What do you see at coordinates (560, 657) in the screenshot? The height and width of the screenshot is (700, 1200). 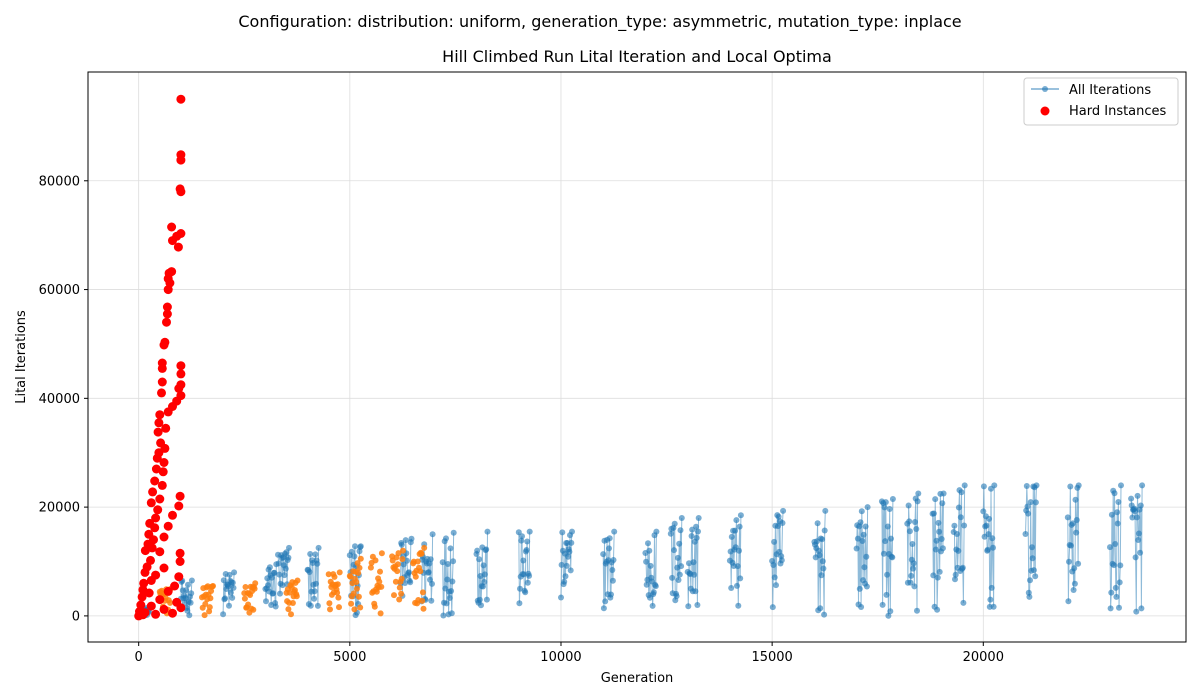 I see `x-tick-label: 10000` at bounding box center [560, 657].